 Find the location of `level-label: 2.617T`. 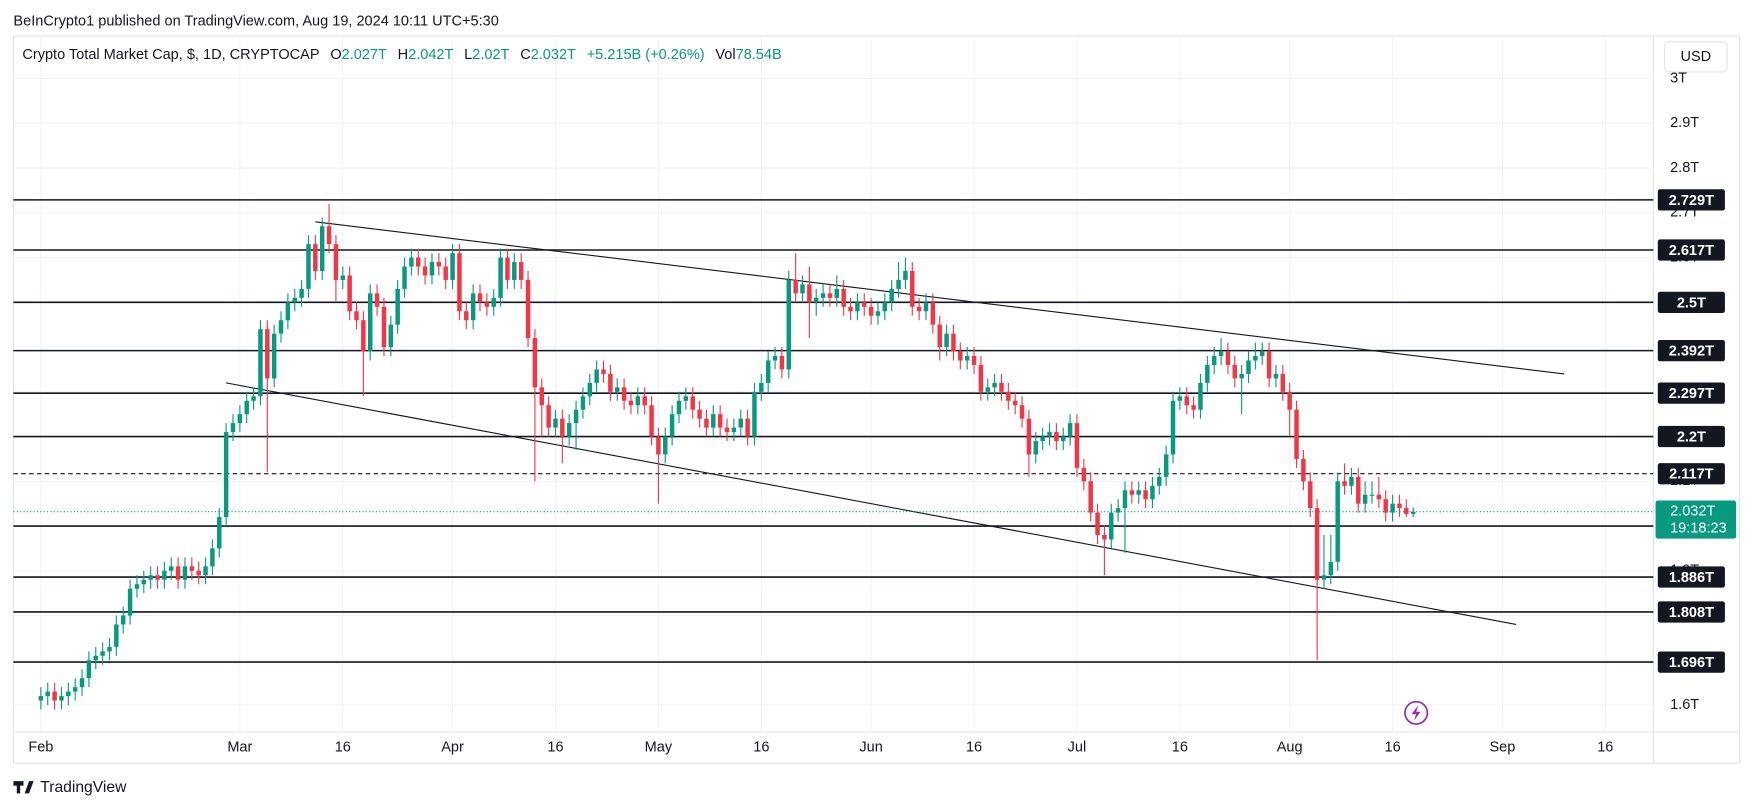

level-label: 2.617T is located at coordinates (1691, 251).